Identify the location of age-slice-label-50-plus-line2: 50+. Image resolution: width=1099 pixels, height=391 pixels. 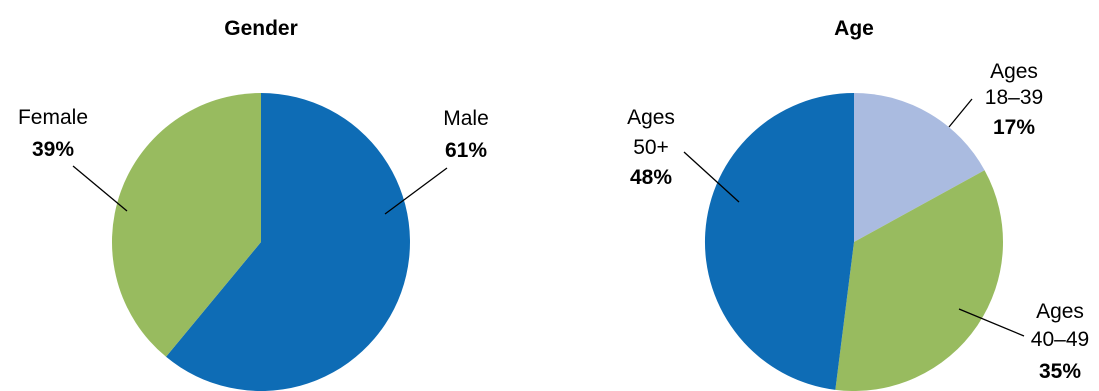
(651, 147).